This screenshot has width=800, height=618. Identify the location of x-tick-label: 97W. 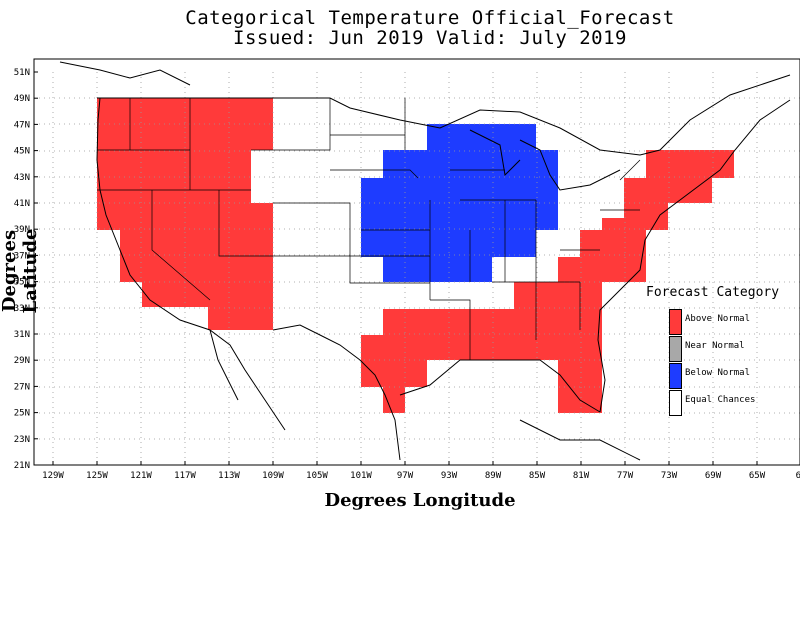
(405, 476).